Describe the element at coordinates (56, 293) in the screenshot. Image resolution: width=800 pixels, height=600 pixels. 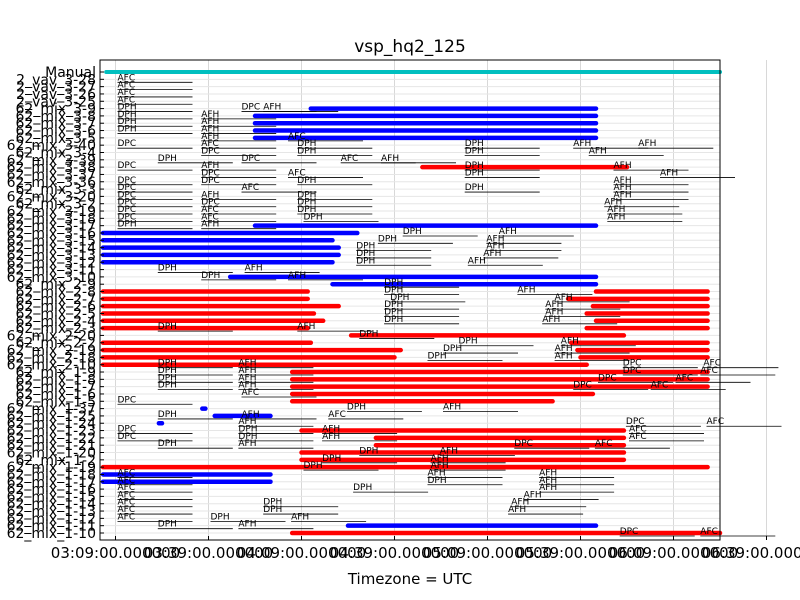
I see `y-tick-label: 62_mix_2-8` at that location.